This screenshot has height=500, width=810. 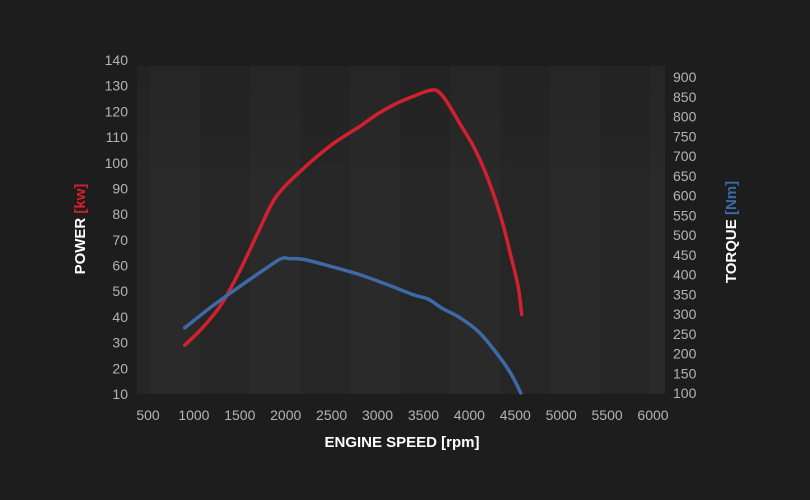 I want to click on power-tick-label: 100, so click(x=117, y=163).